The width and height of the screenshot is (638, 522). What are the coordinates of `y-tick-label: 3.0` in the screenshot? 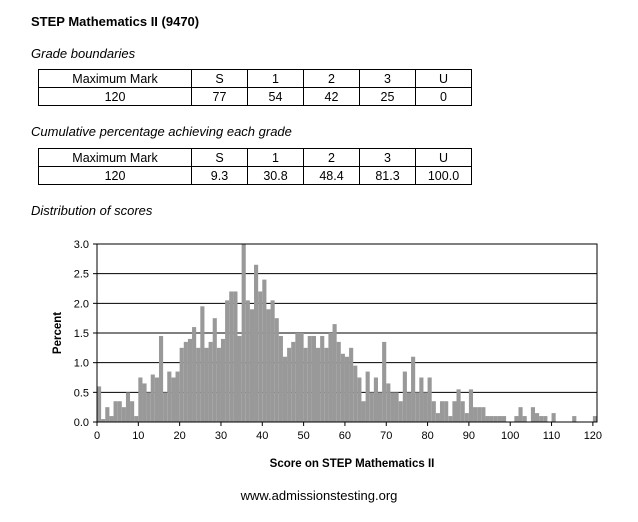 It's located at (81, 245).